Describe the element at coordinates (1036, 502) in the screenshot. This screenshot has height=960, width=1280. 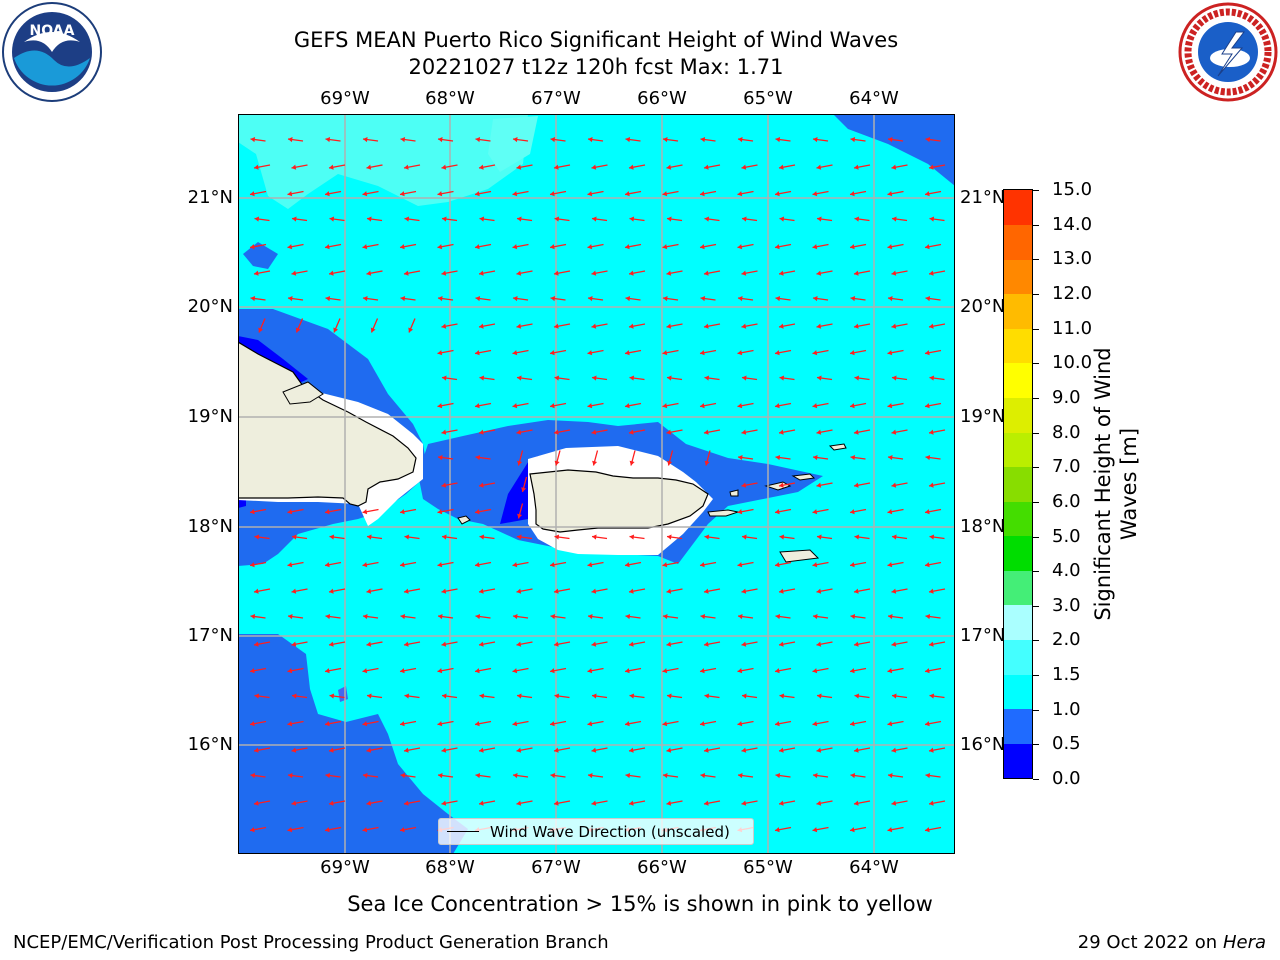
I see `colorbar-tick` at that location.